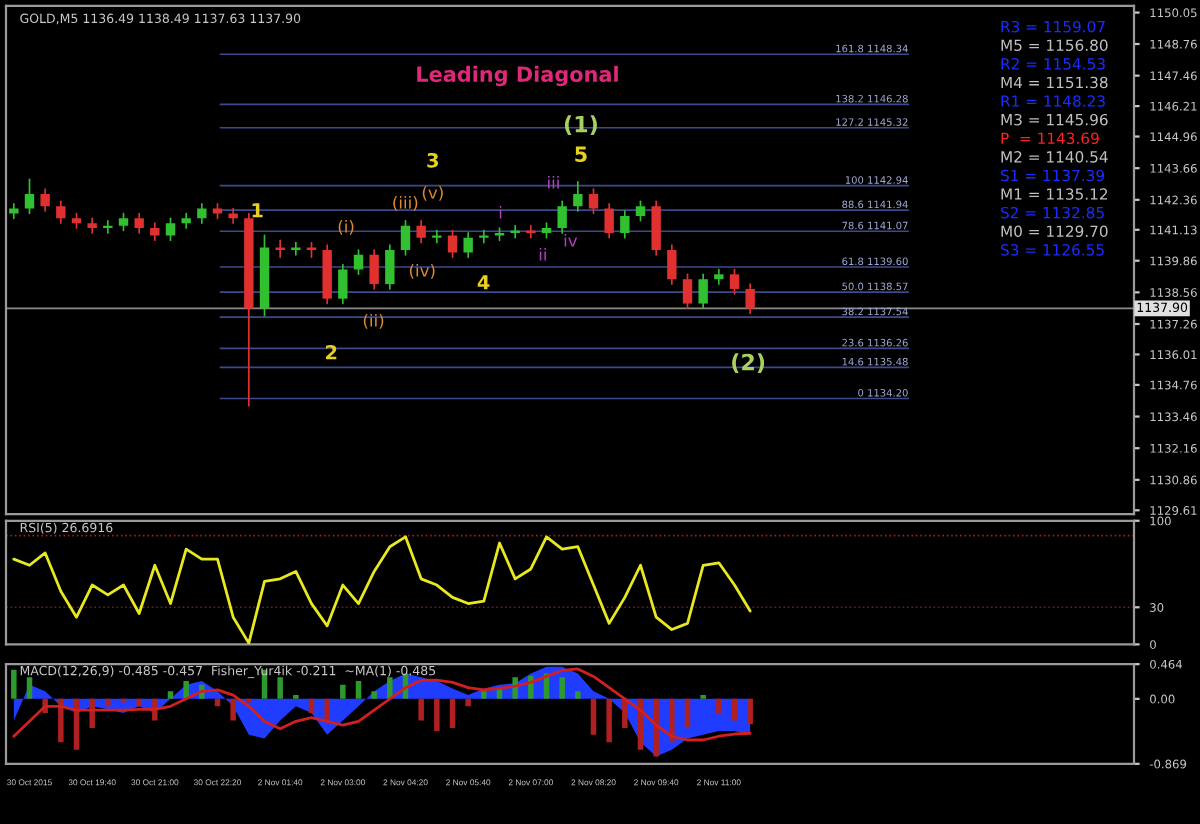 The image size is (1200, 824). What do you see at coordinates (500, 212) in the screenshot?
I see `annotation: i` at bounding box center [500, 212].